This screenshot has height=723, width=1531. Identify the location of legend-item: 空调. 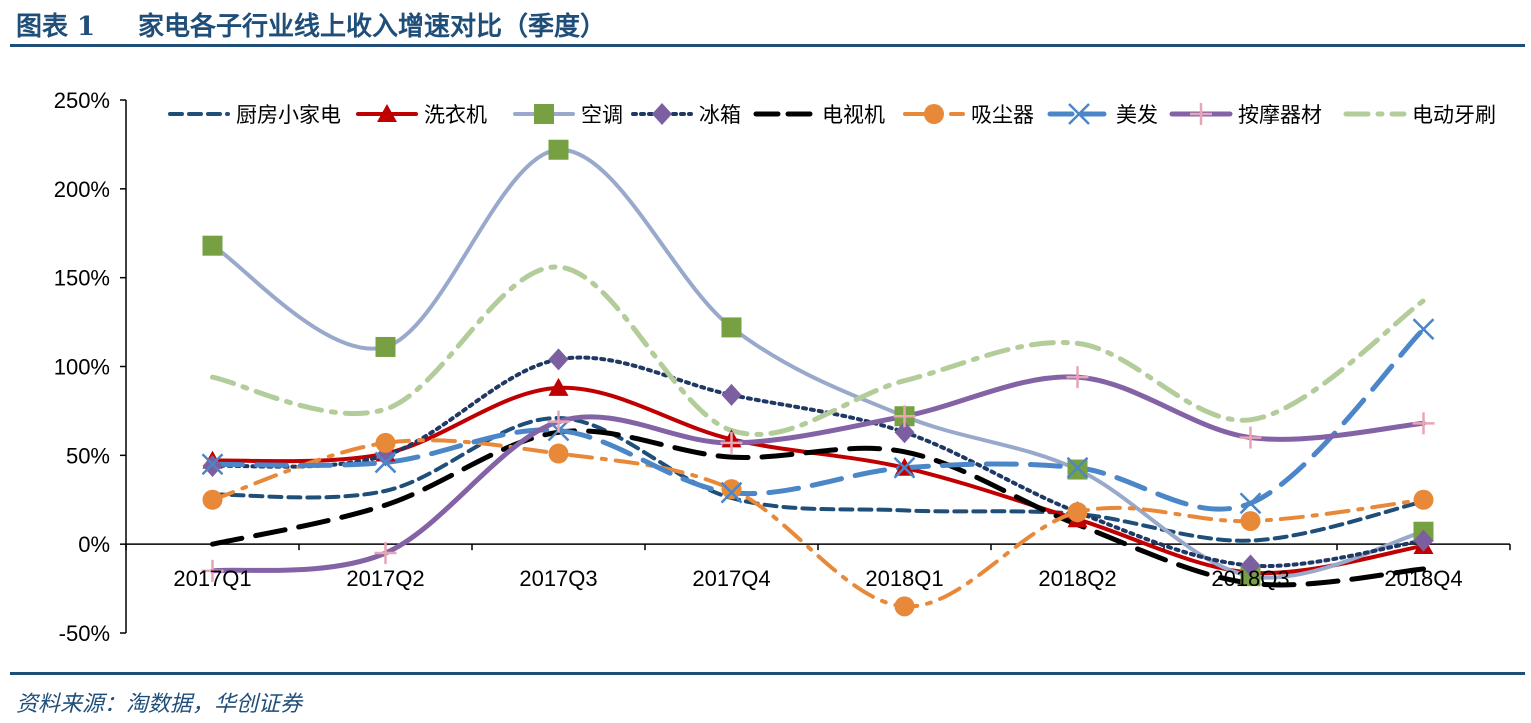
(568, 115).